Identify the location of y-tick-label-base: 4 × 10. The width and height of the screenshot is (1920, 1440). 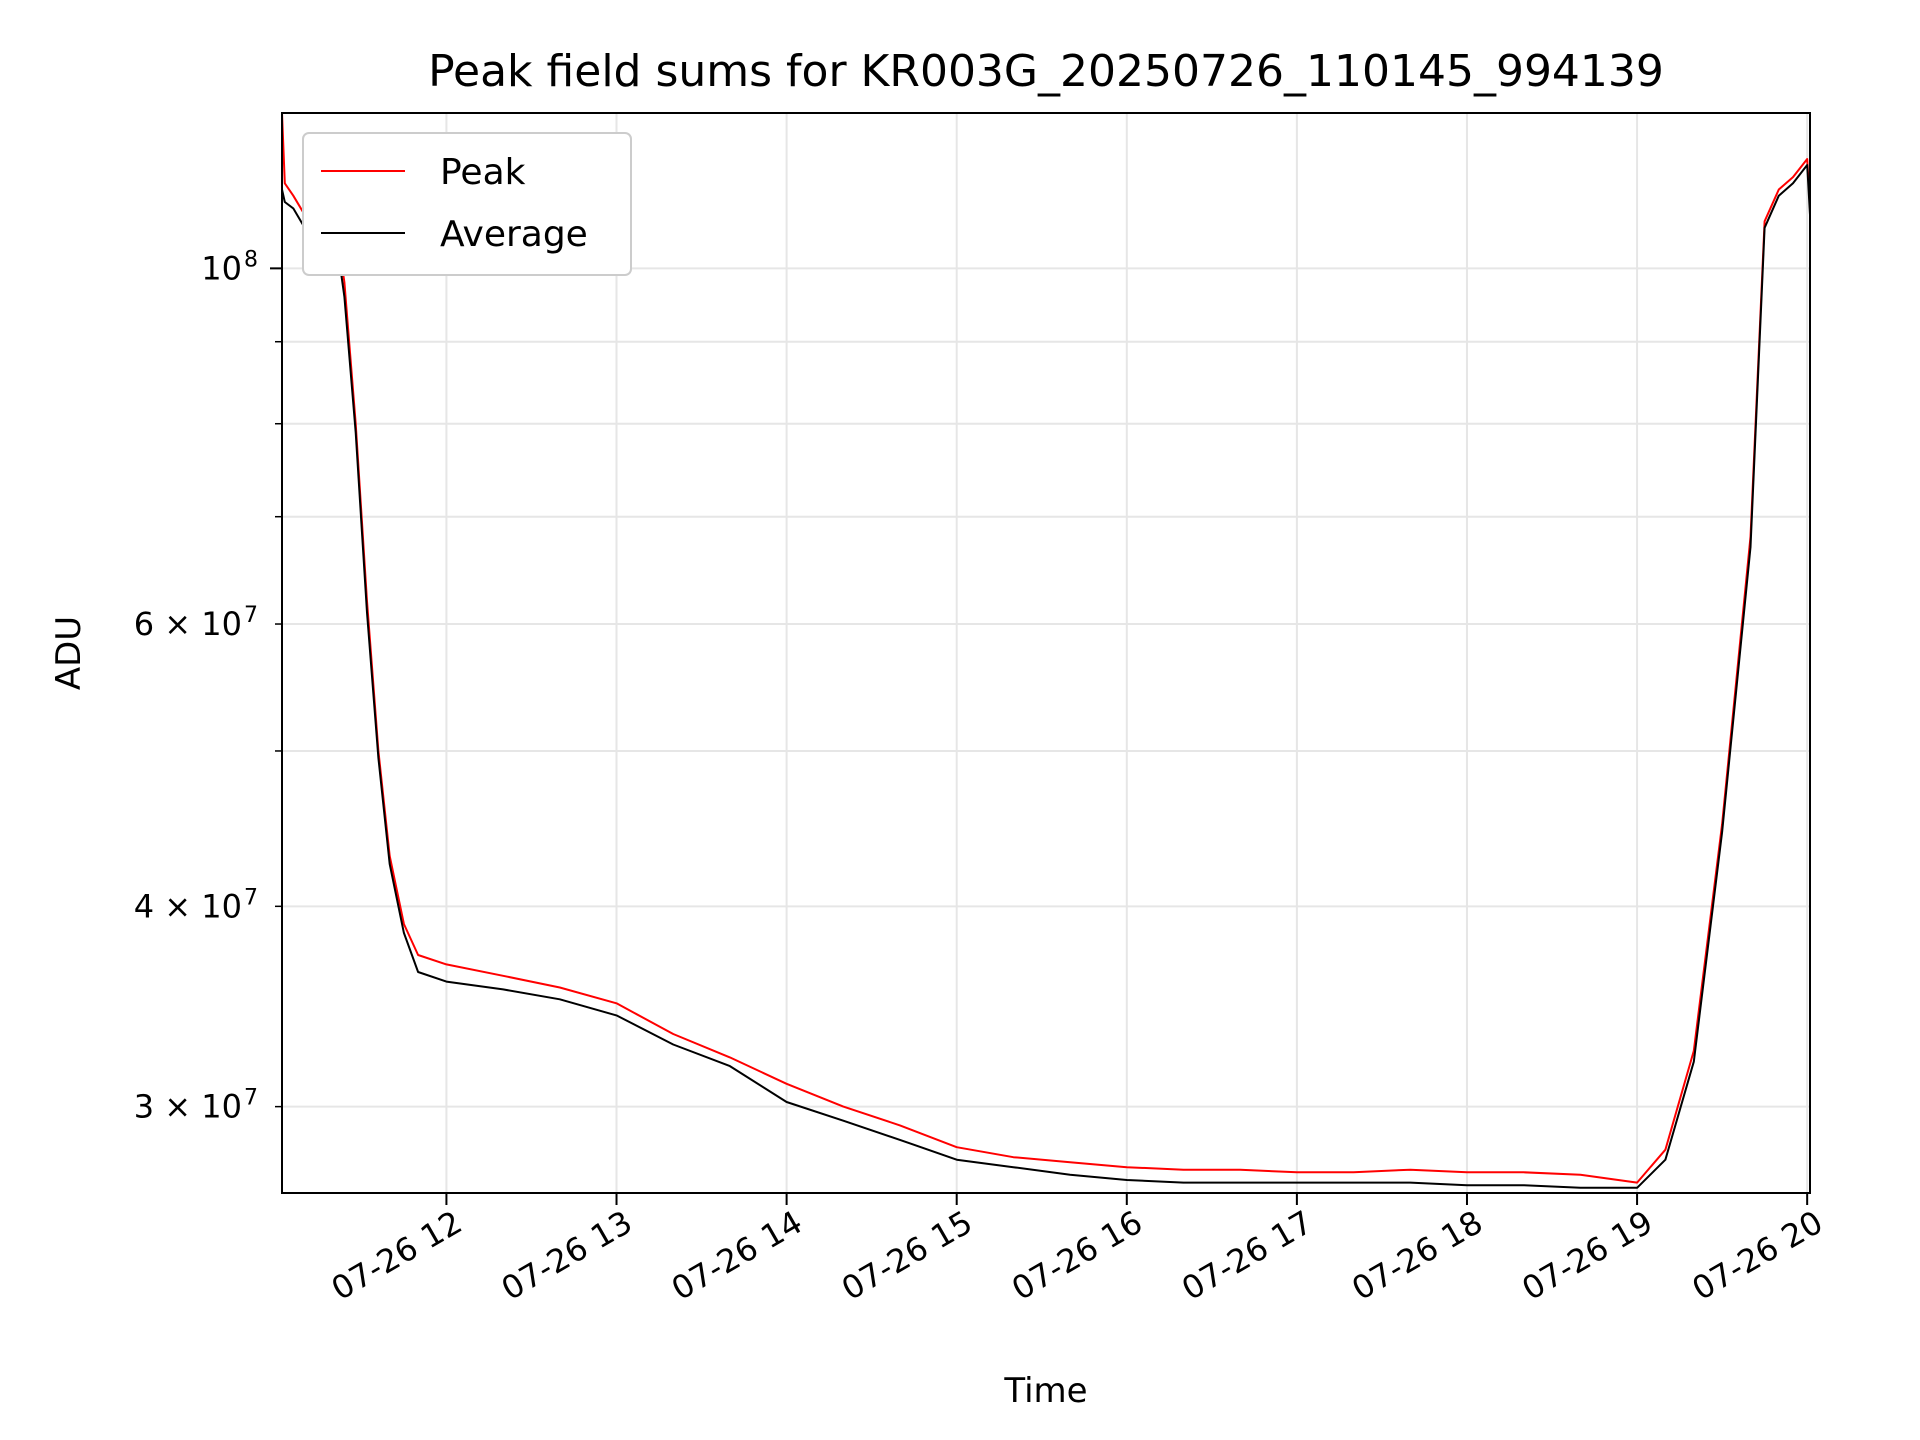
(188, 906).